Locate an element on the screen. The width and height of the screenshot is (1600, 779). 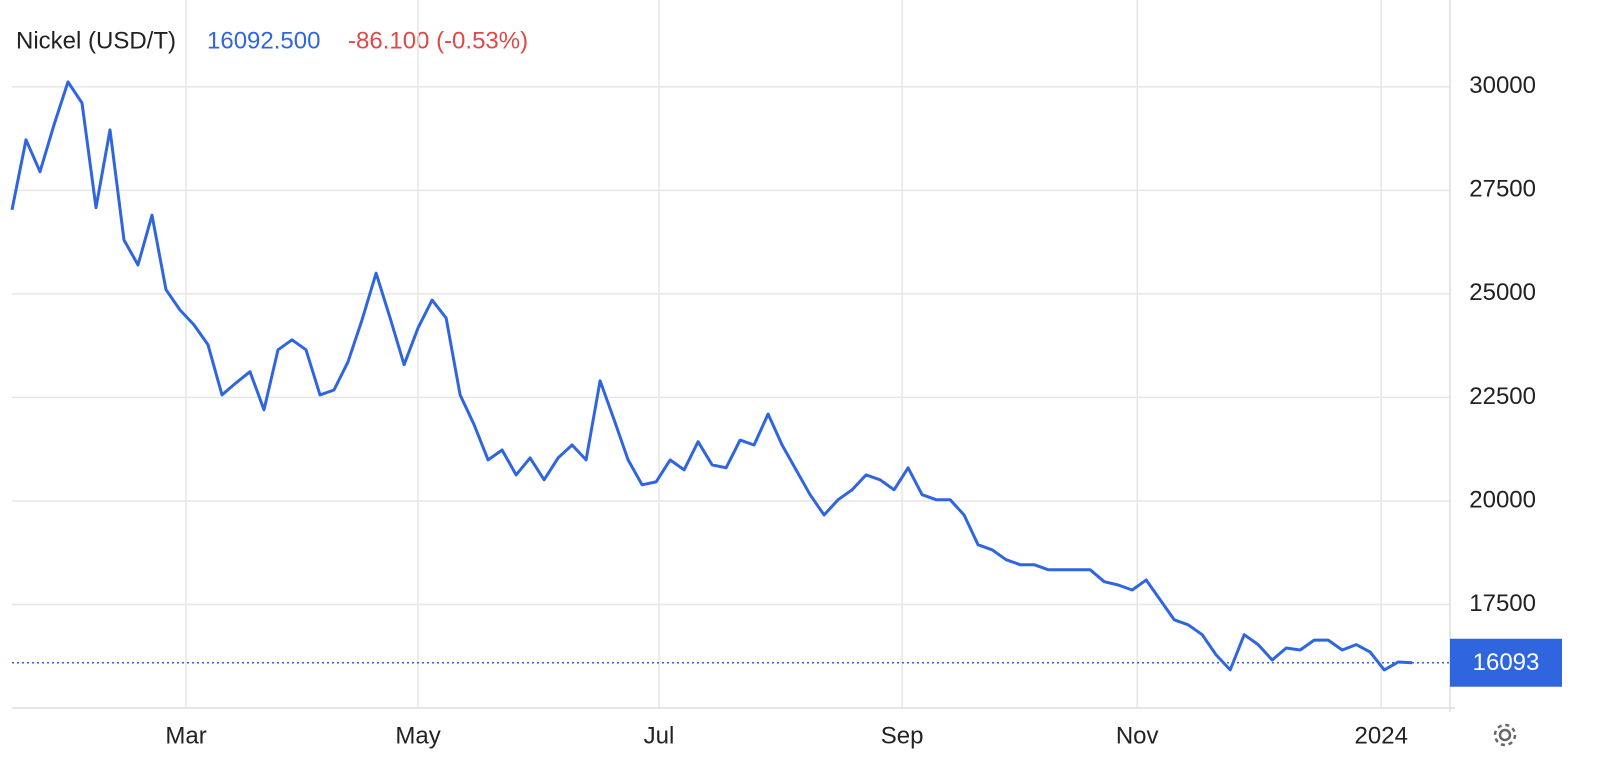
last-price-badge is located at coordinates (1506, 662).